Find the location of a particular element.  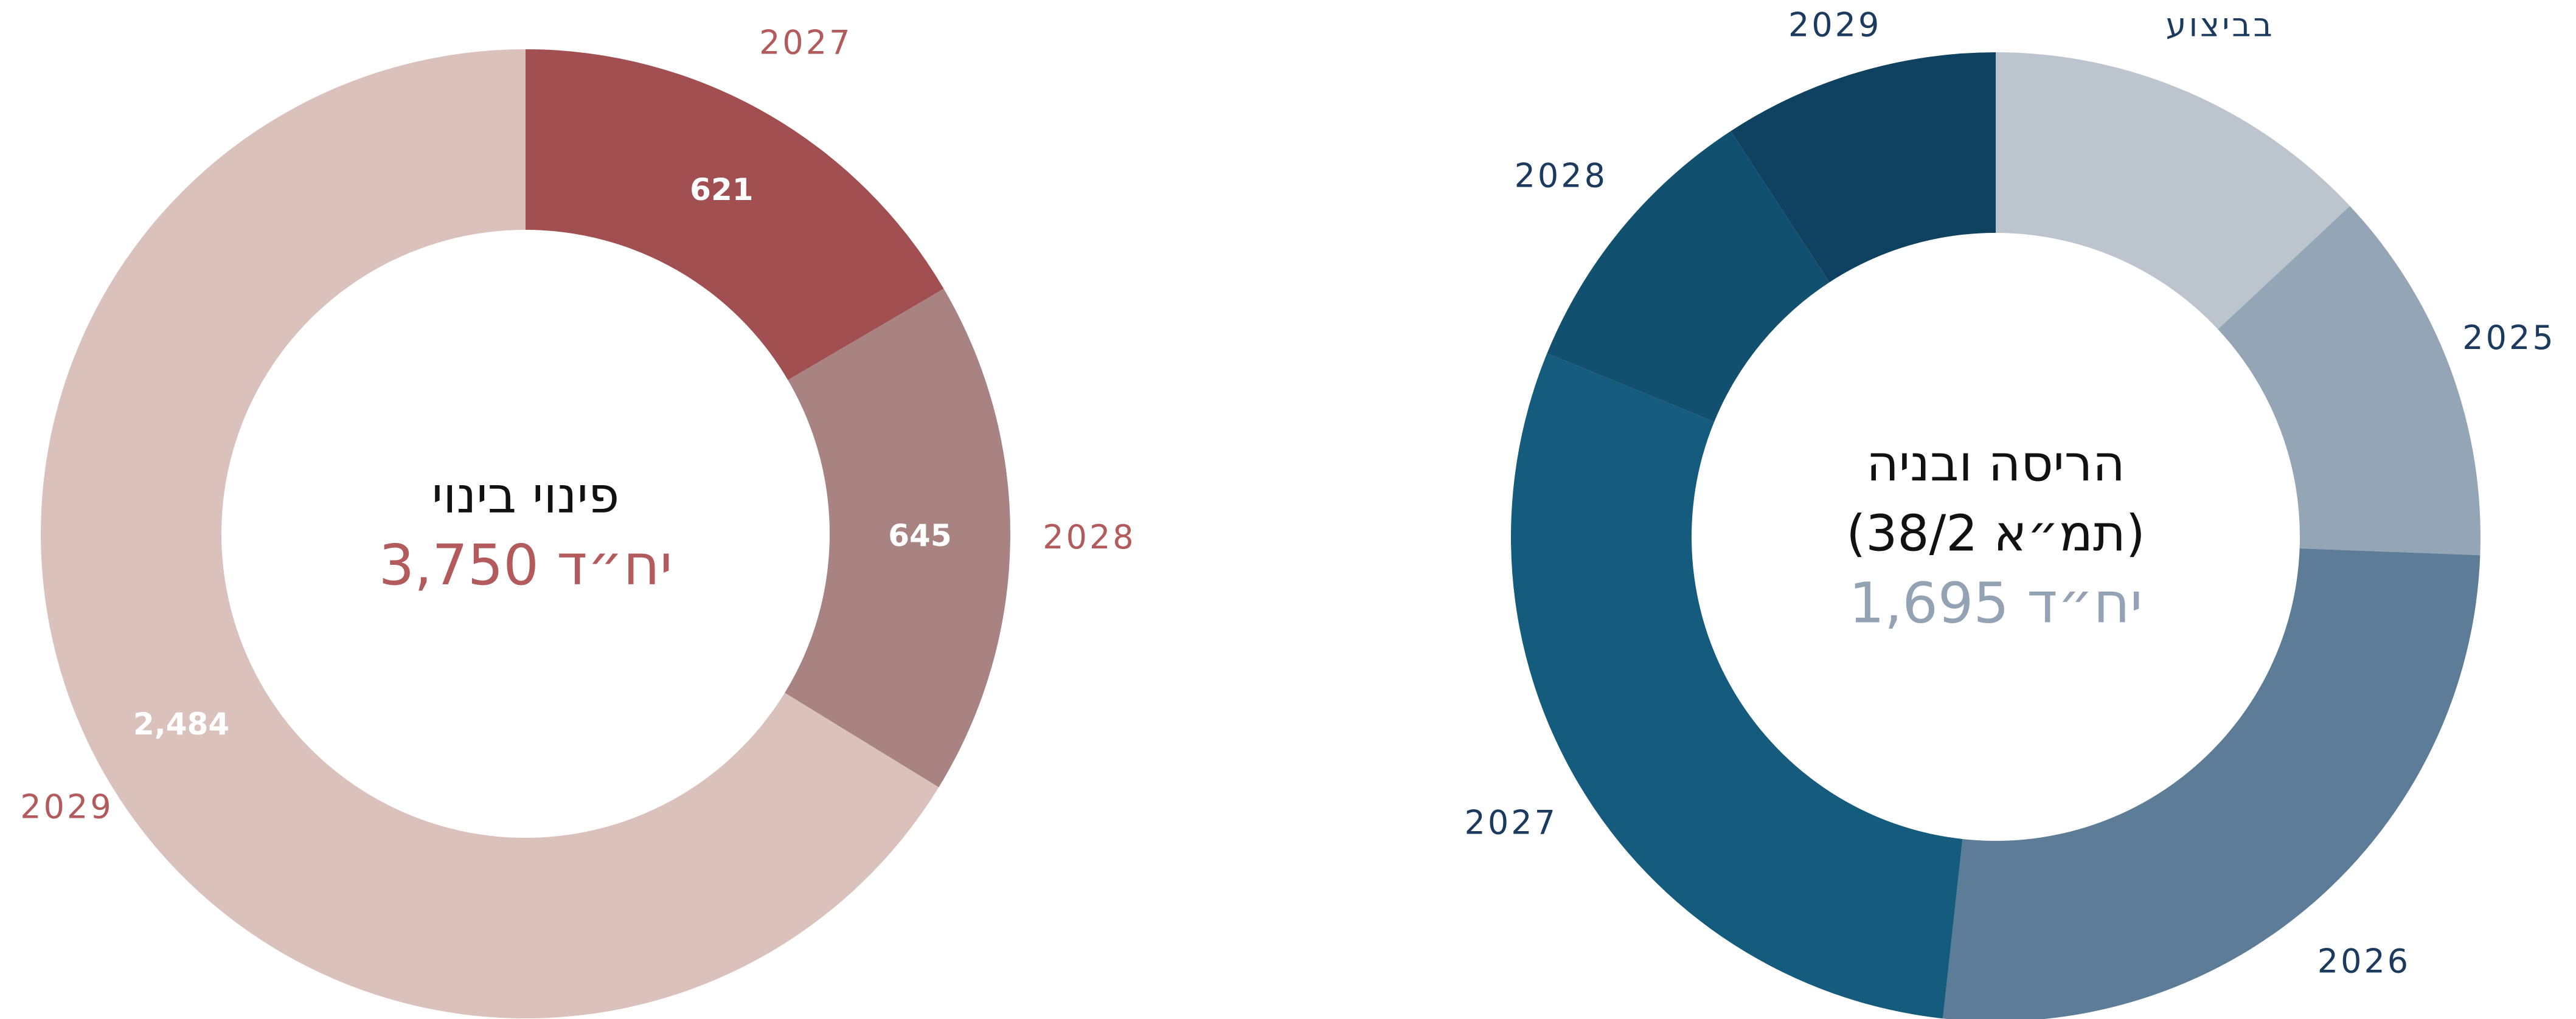

category-label: 2026 is located at coordinates (2364, 961).